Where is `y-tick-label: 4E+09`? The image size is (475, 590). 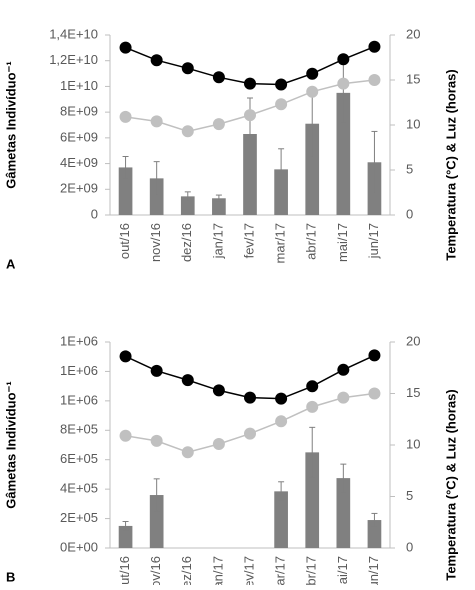
y-tick-label: 4E+09 is located at coordinates (79, 162).